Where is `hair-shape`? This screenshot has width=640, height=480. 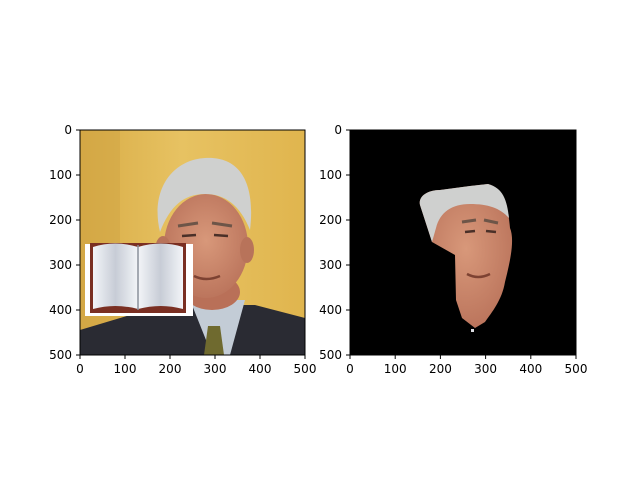 hair-shape is located at coordinates (204, 194).